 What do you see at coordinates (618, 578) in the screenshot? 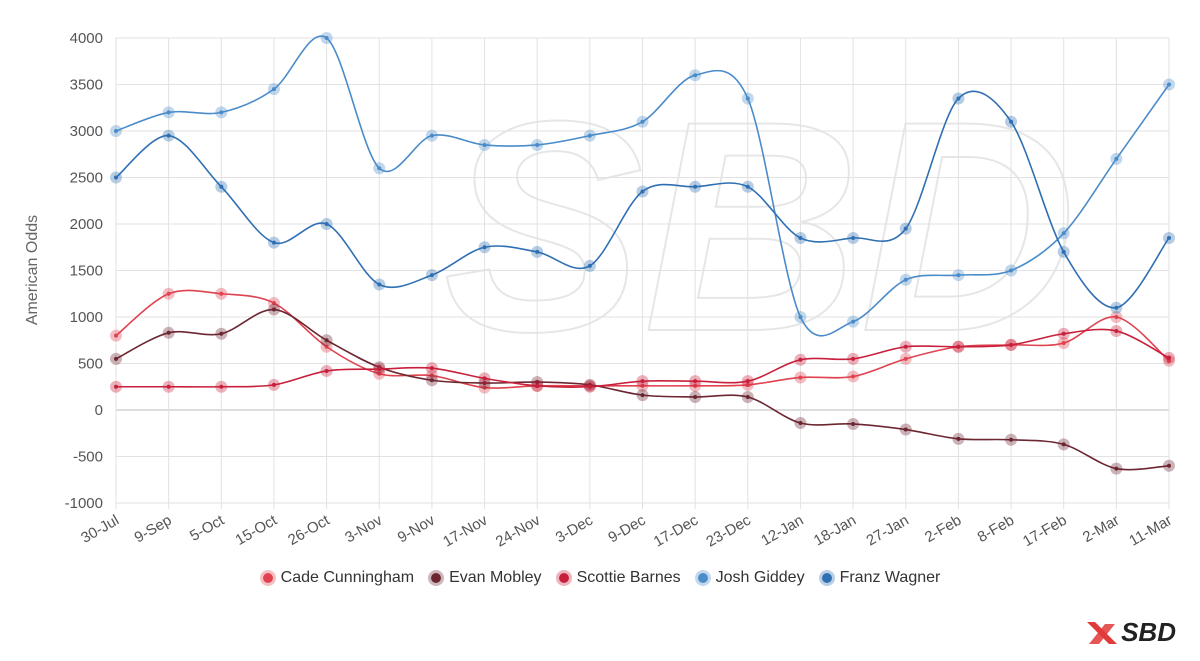
I see `legend-item: Scottie Barnes` at bounding box center [618, 578].